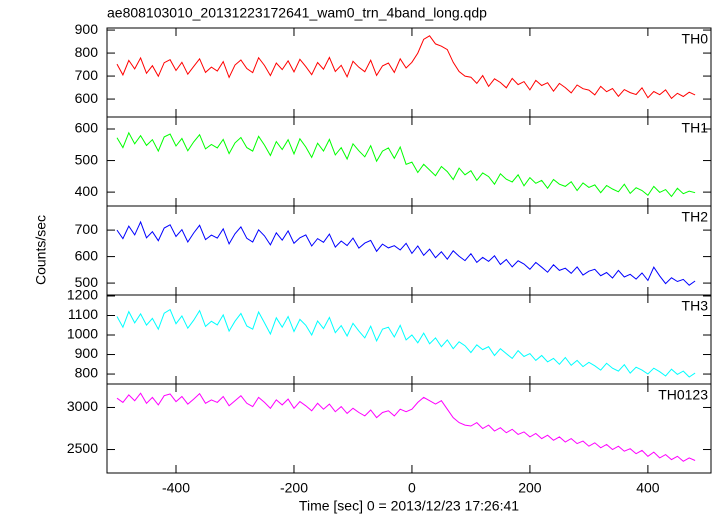 This screenshot has width=717, height=516. I want to click on x-tick-label: -200, so click(294, 488).